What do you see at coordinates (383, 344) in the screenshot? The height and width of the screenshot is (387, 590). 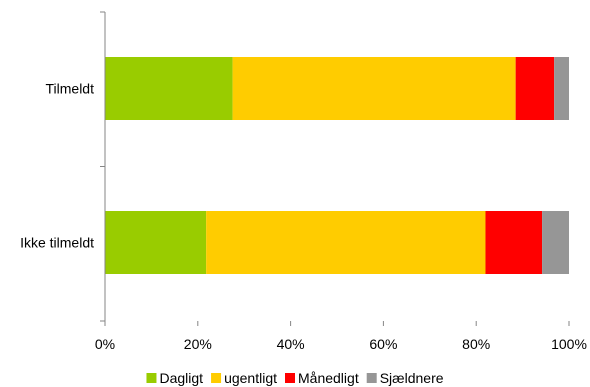 I see `x-tick-label-4: 60%` at bounding box center [383, 344].